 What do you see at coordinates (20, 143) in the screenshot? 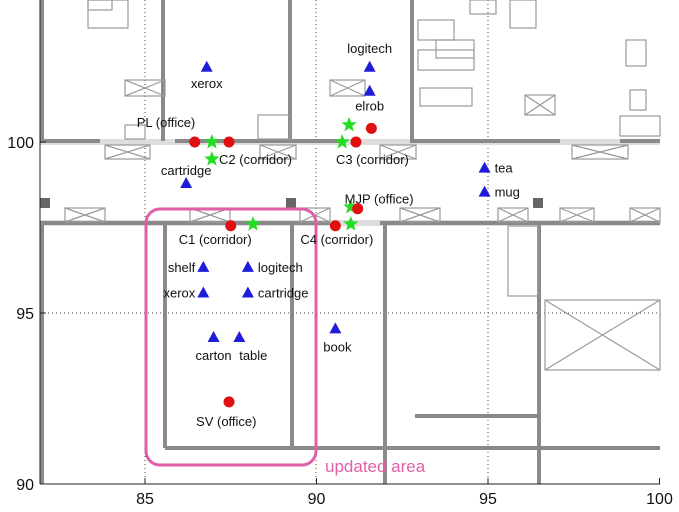
I see `y-tick-label: 100` at bounding box center [20, 143].